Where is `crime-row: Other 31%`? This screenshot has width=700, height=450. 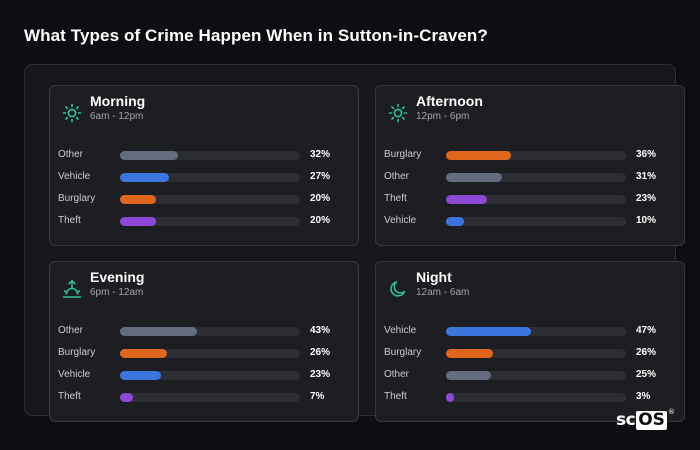
crime-row: Other 31% is located at coordinates (529, 177).